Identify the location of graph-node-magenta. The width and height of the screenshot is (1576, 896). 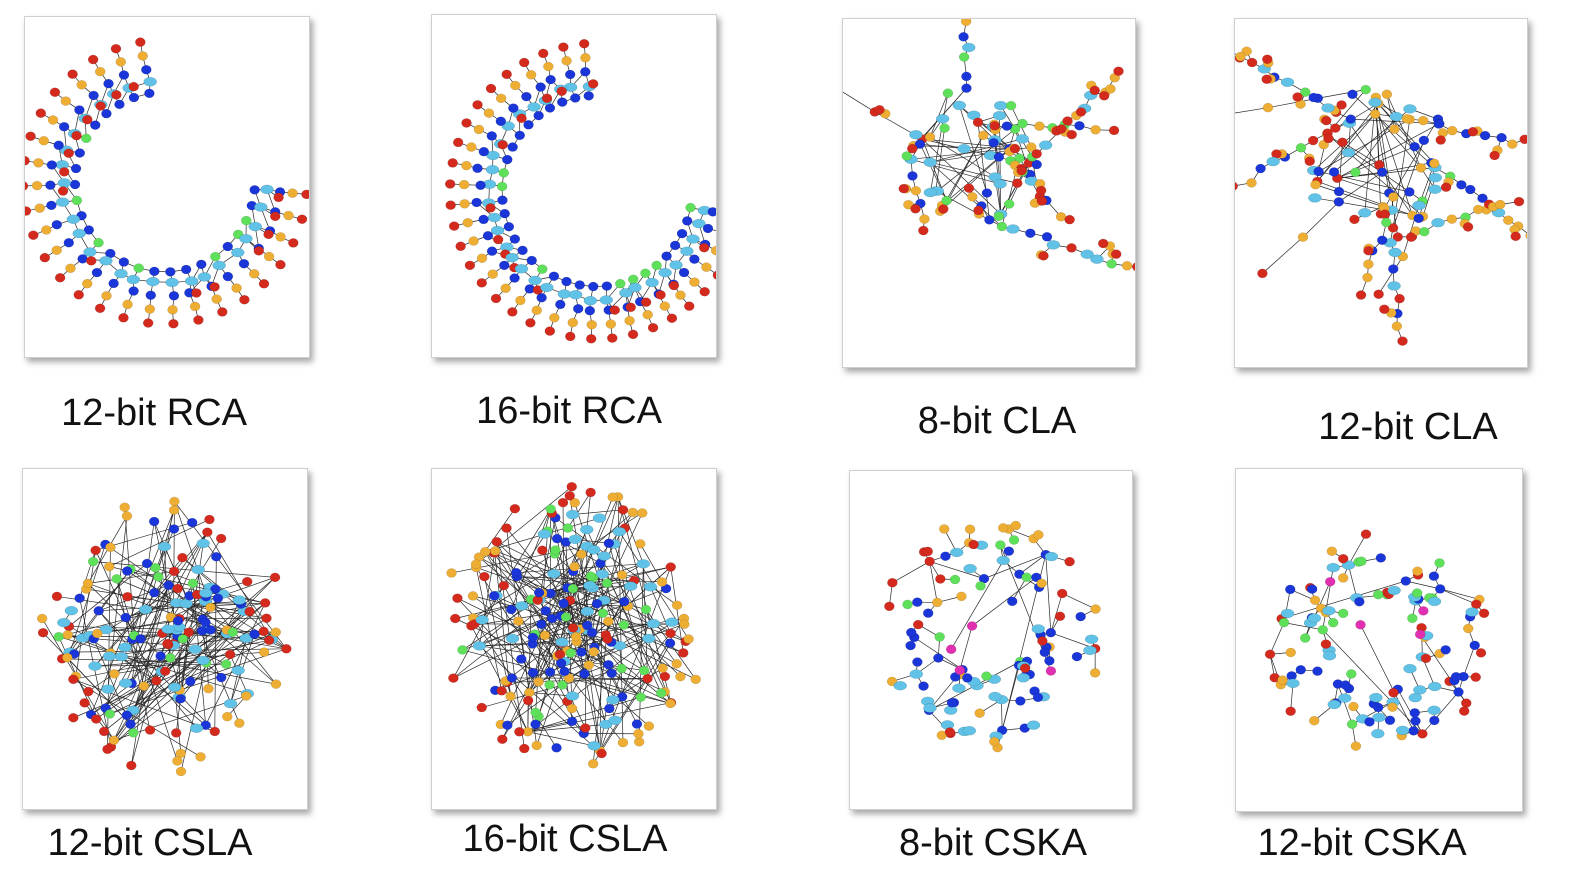
(1330, 581).